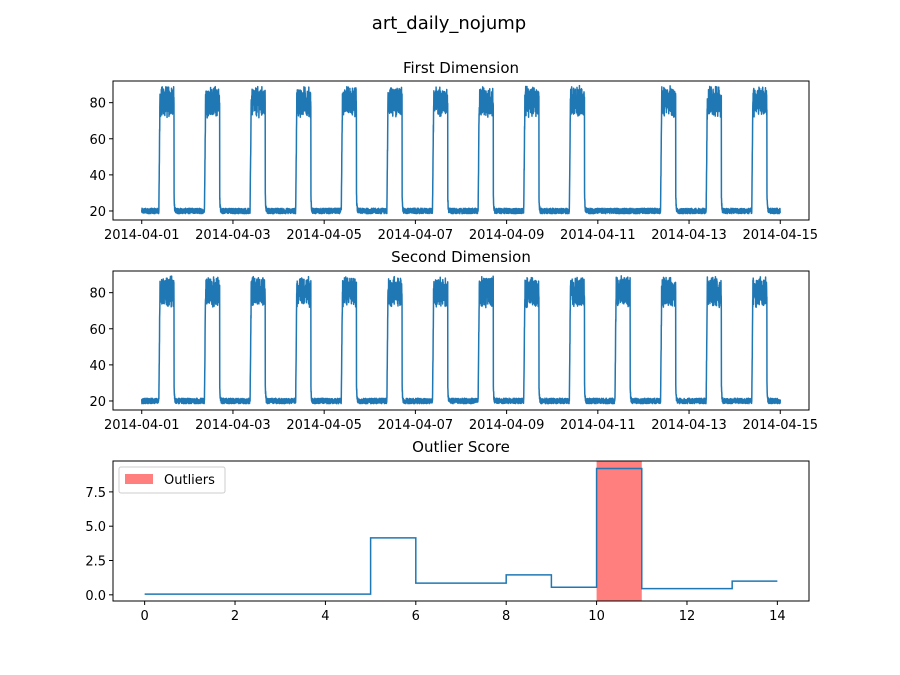  I want to click on subplot-title: Outlier Score, so click(461, 447).